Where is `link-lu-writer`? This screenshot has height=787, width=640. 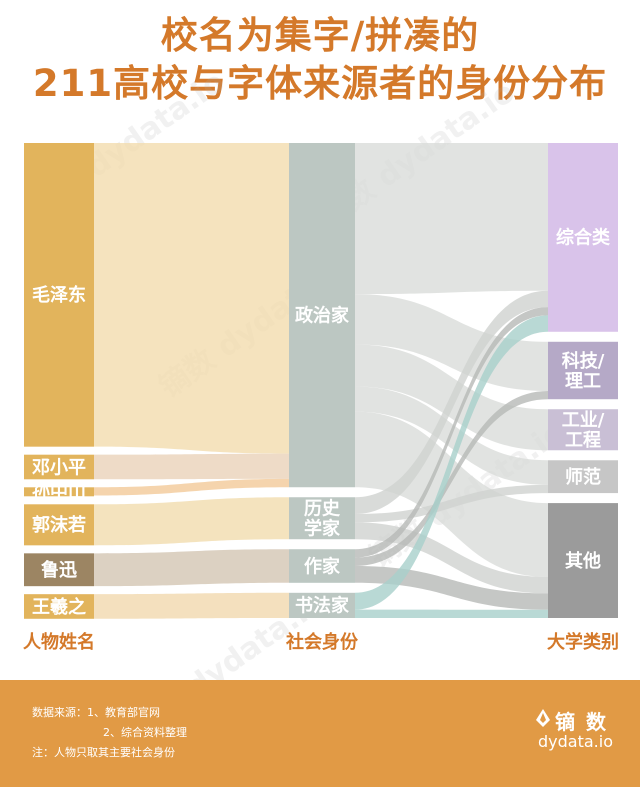 link-lu-writer is located at coordinates (191, 568).